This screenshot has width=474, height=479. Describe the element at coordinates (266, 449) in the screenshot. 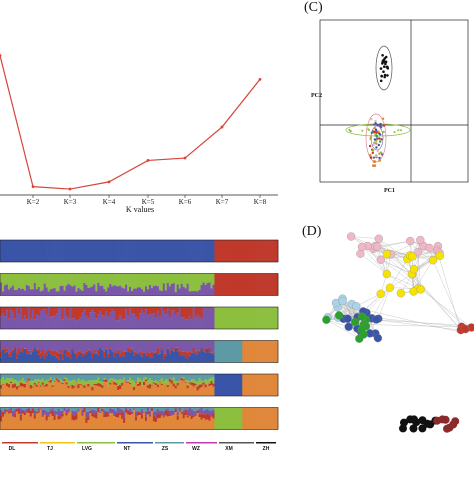

I see `population-label: ZH` at that location.